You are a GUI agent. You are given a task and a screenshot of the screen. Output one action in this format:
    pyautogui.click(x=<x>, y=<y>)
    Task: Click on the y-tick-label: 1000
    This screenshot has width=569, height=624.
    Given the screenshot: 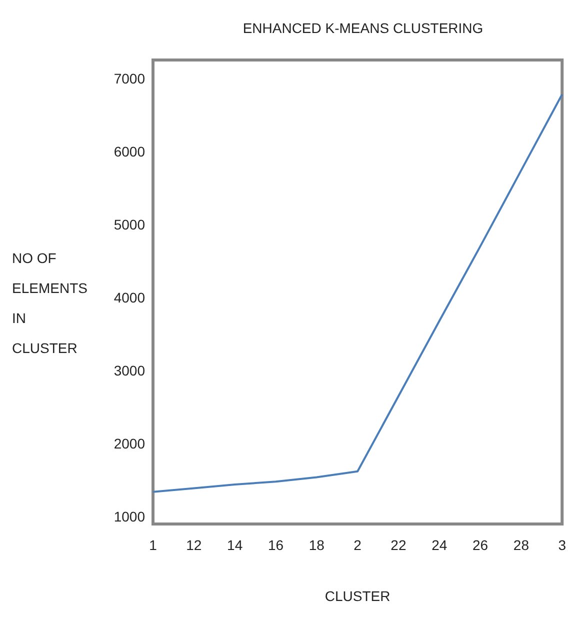 What is the action you would take?
    pyautogui.click(x=130, y=516)
    